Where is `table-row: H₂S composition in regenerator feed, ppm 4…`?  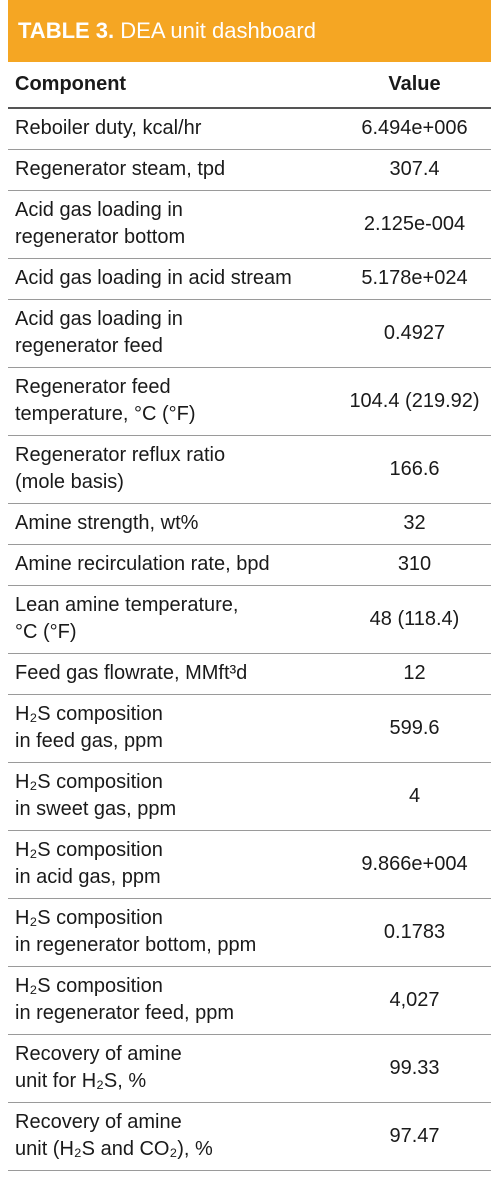 table-row: H₂S composition in regenerator feed, ppm 4… is located at coordinates (249, 1000).